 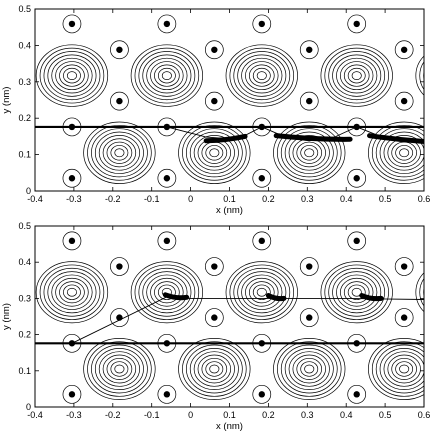 What do you see at coordinates (229, 199) in the screenshot?
I see `x-tick-label: 0.1` at bounding box center [229, 199].